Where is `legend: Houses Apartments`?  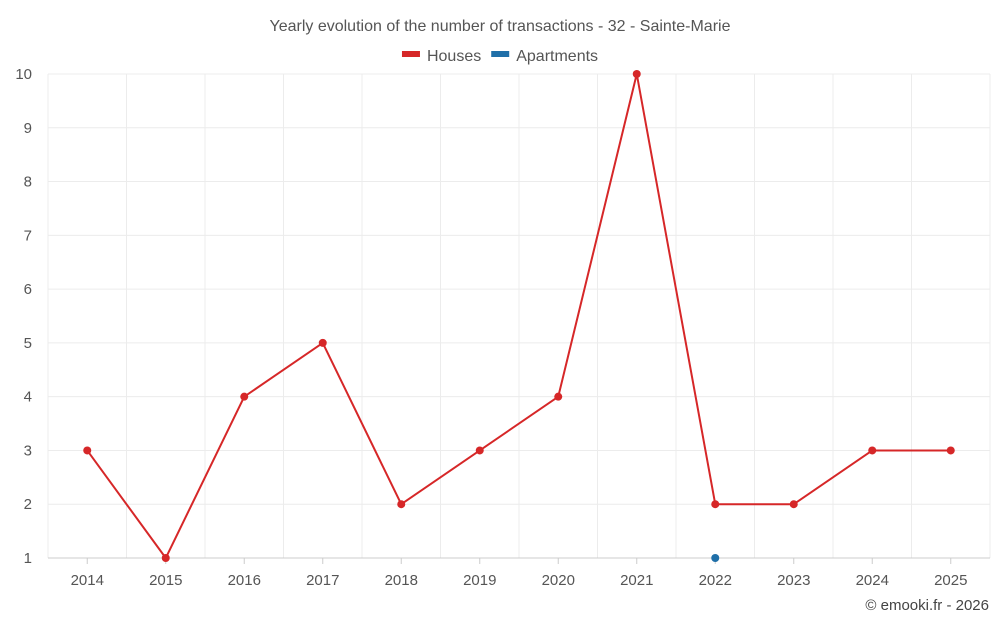
legend: Houses Apartments is located at coordinates (499, 56).